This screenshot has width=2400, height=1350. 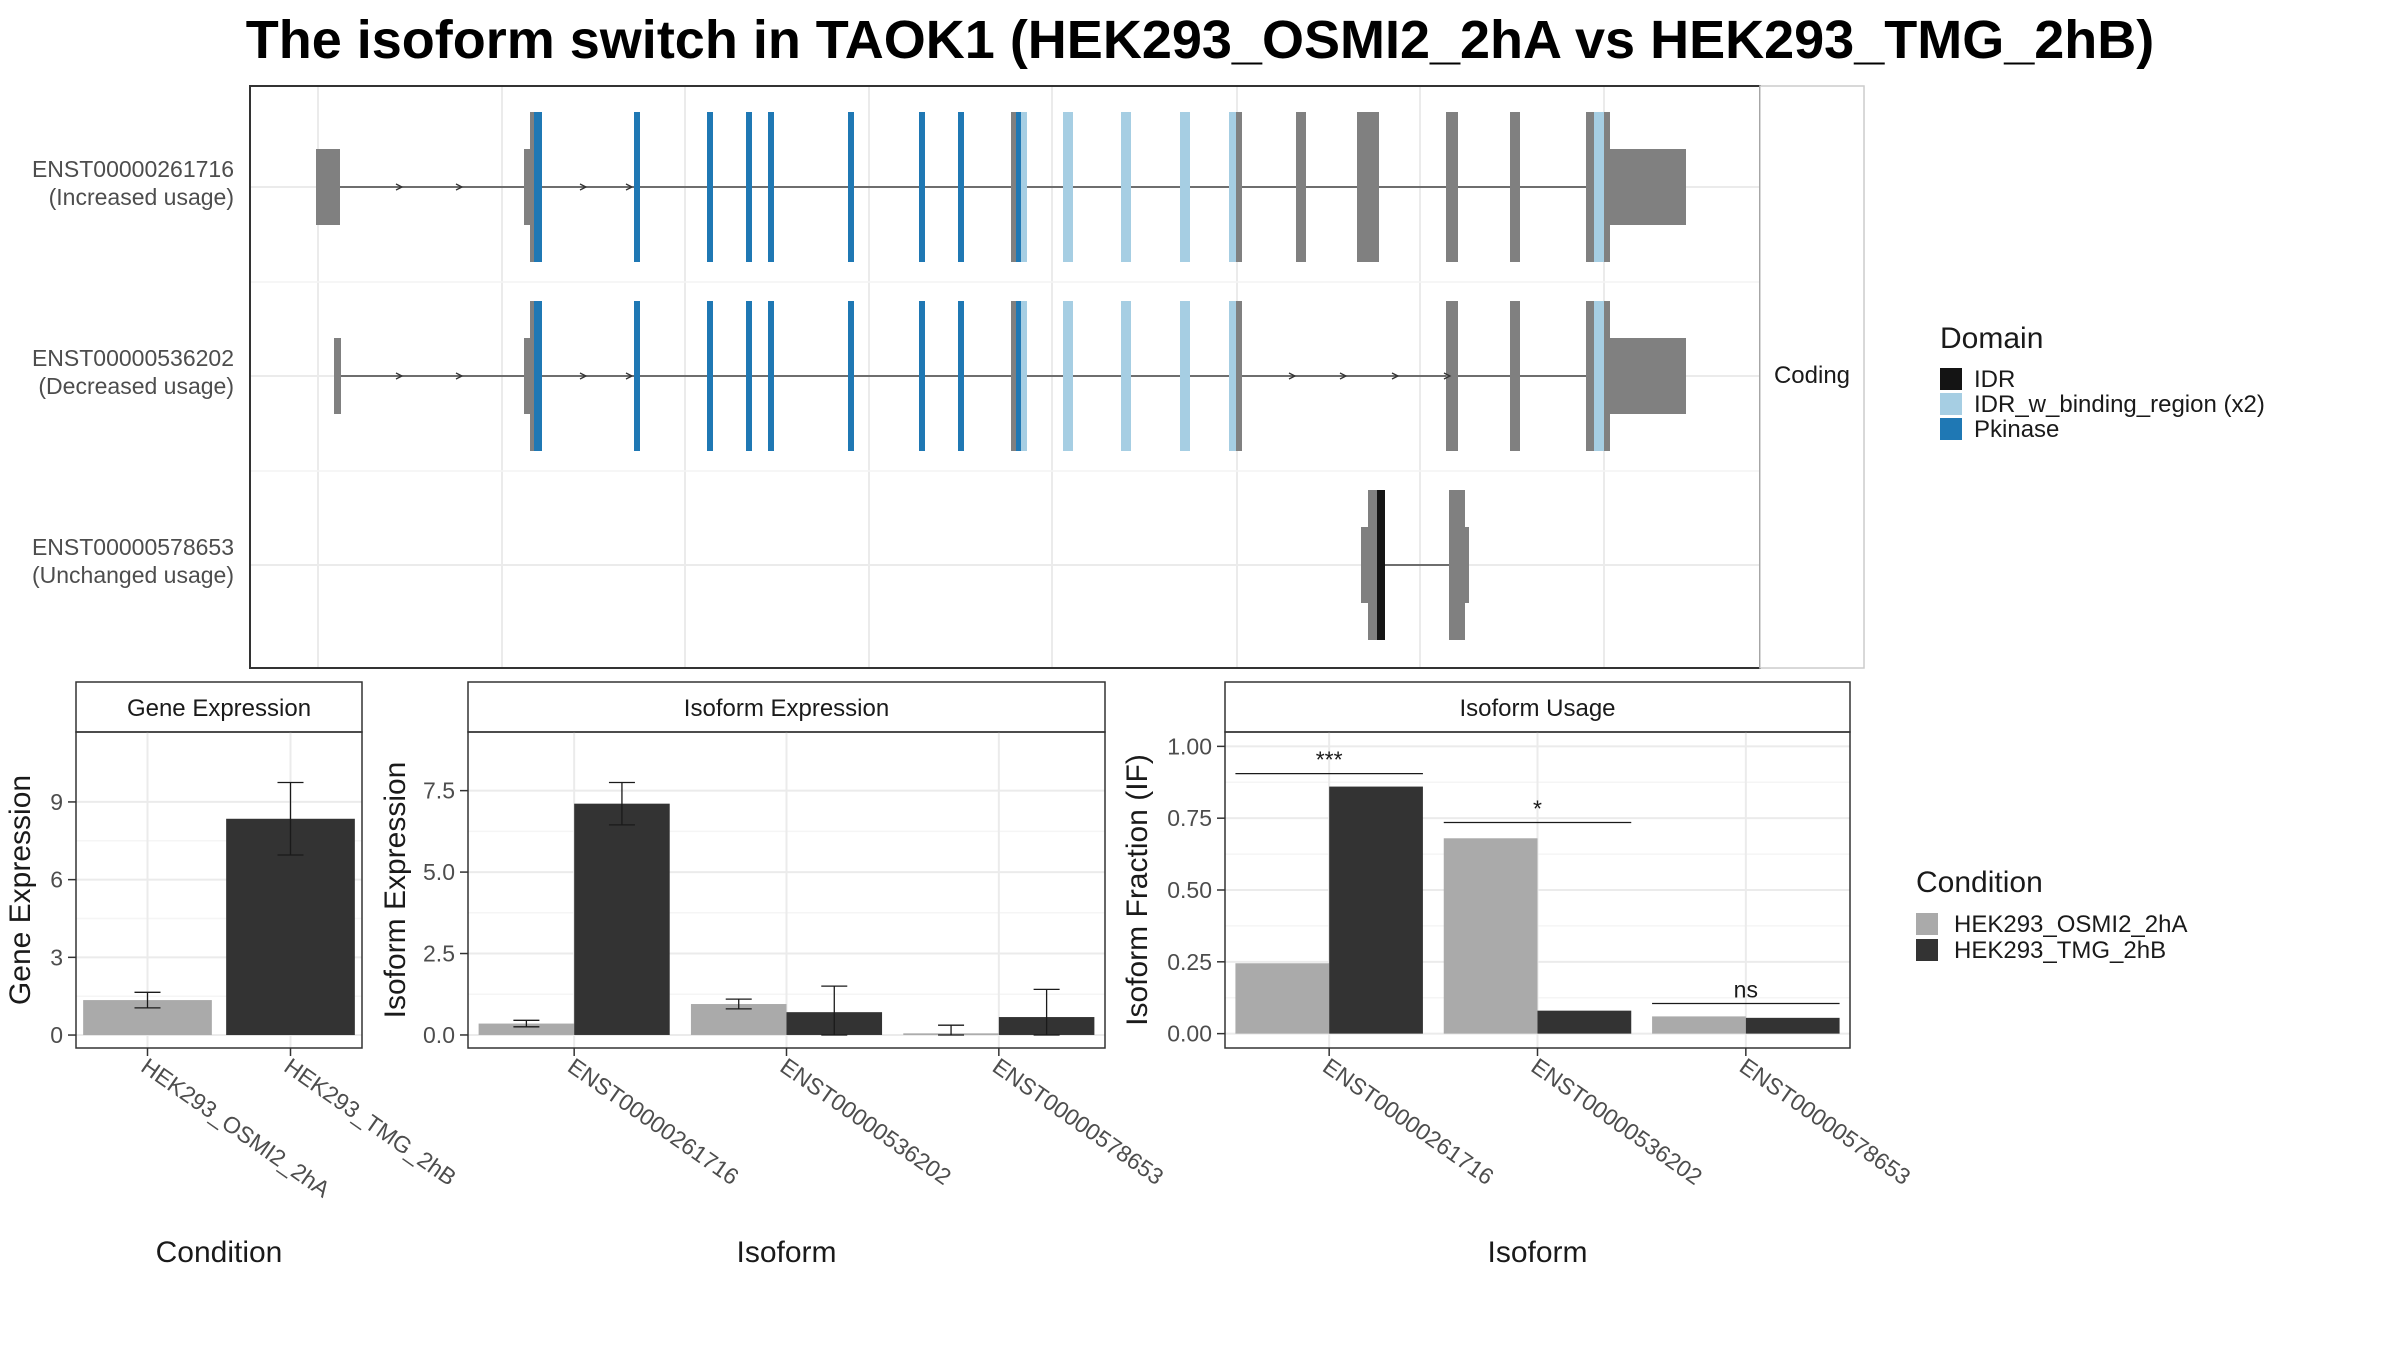 What do you see at coordinates (2119, 404) in the screenshot?
I see `domain-legend-label: IDR_w_binding_region (x2)` at bounding box center [2119, 404].